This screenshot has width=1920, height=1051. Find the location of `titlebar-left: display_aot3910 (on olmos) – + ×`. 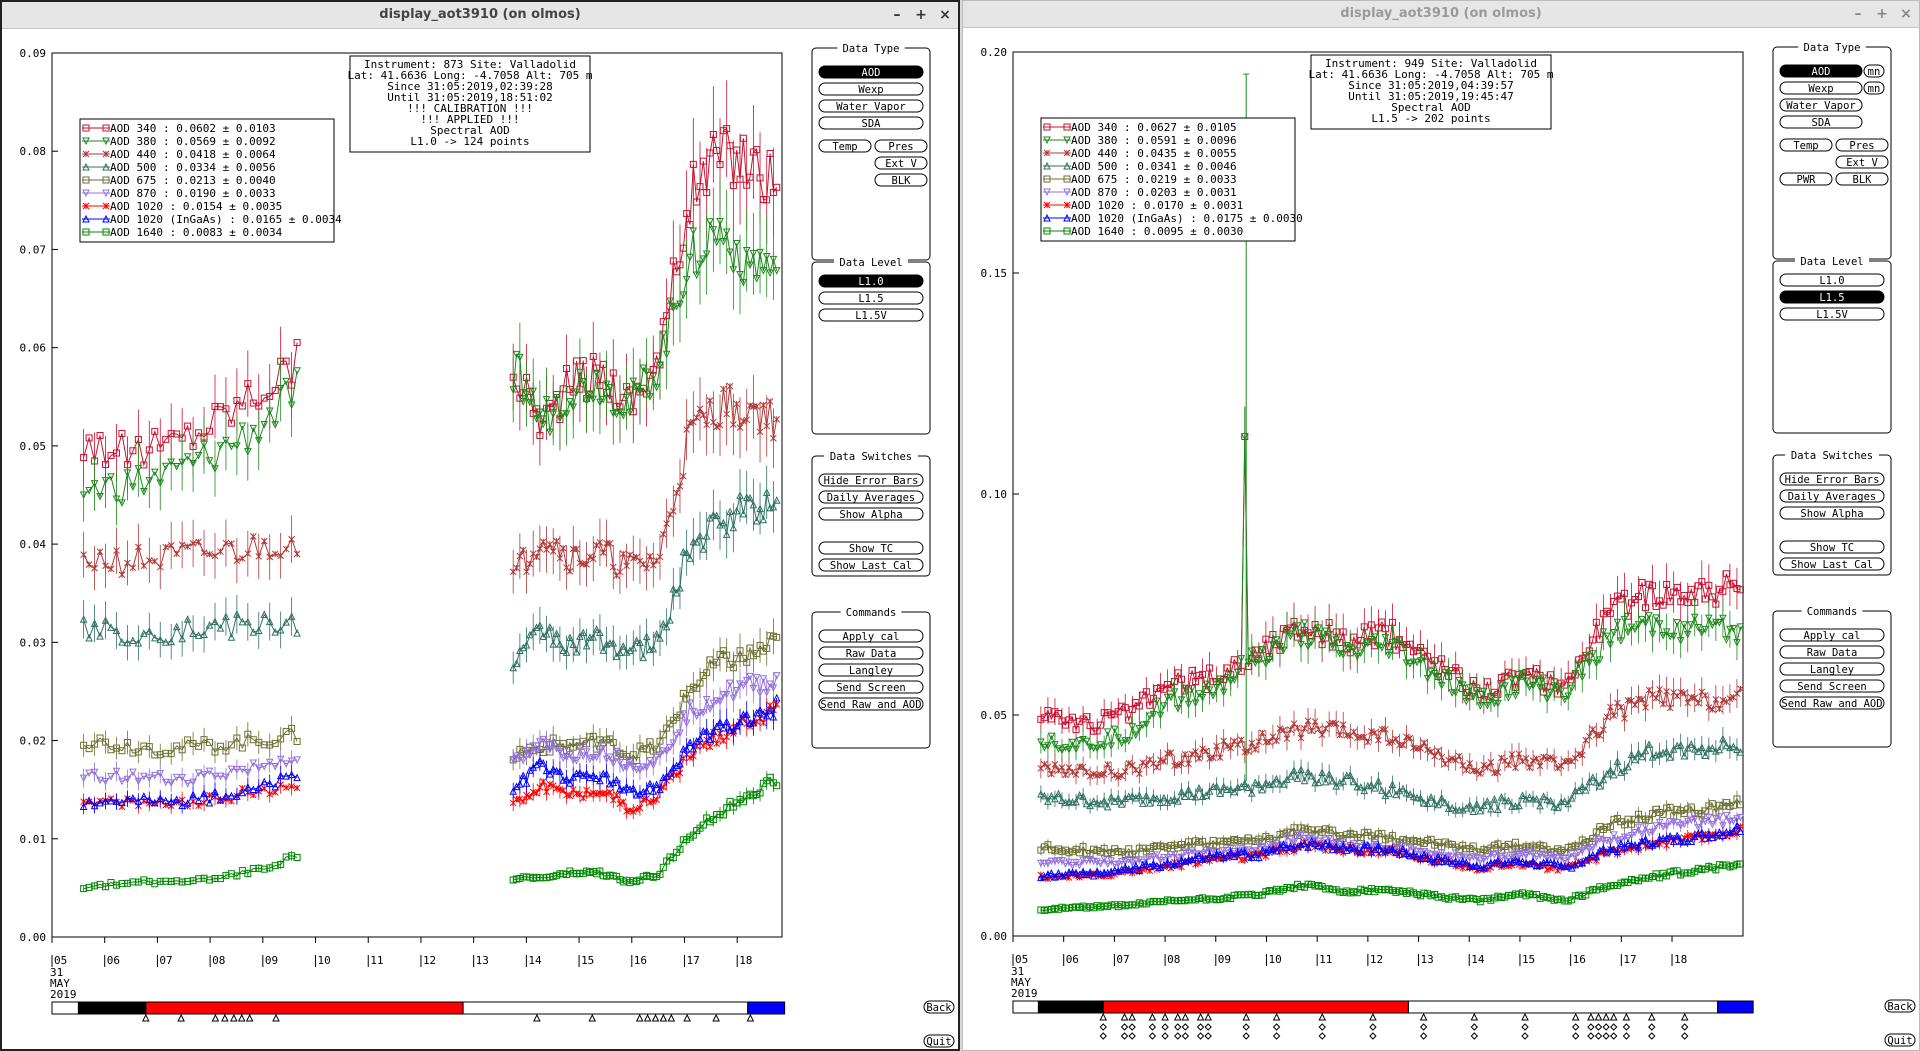

titlebar-left: display_aot3910 (on olmos) – + × is located at coordinates (480, 15).